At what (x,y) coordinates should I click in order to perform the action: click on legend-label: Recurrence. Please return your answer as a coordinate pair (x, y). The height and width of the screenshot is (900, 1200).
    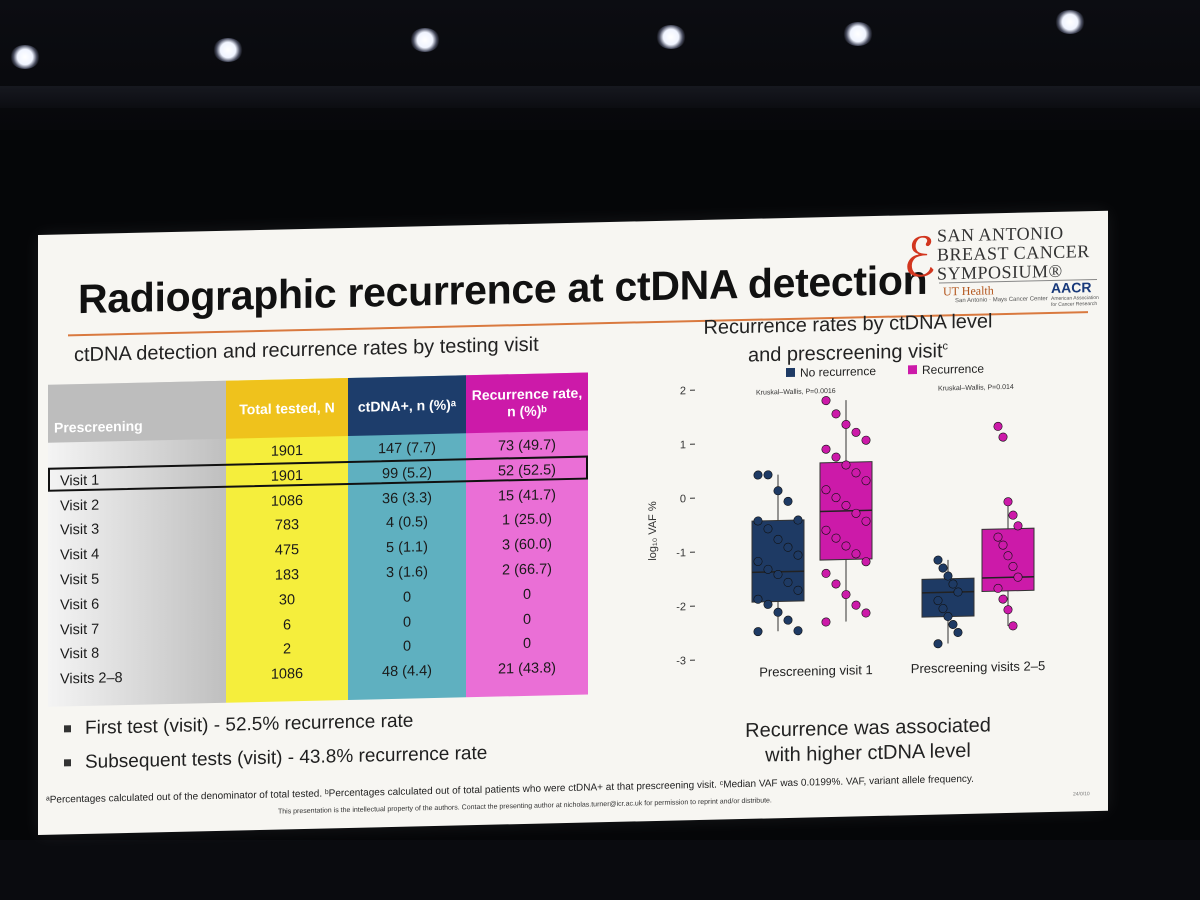
    Looking at the image, I should click on (953, 369).